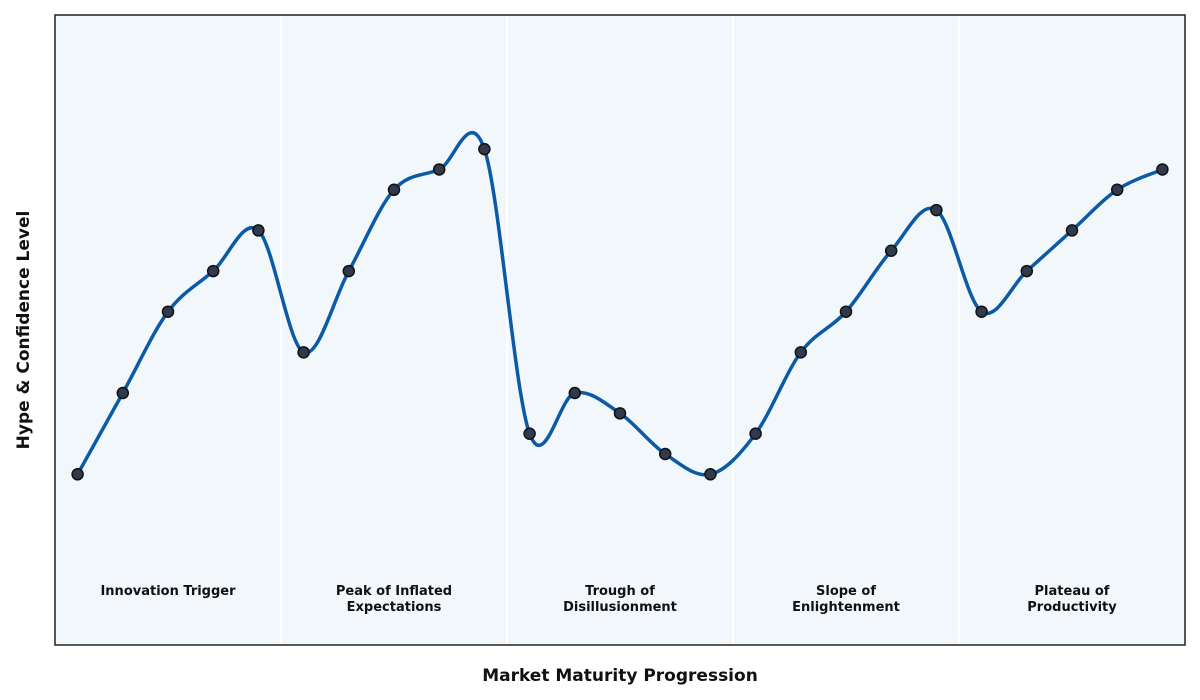  What do you see at coordinates (620, 676) in the screenshot?
I see `x-axis-title: Market Maturity Progression` at bounding box center [620, 676].